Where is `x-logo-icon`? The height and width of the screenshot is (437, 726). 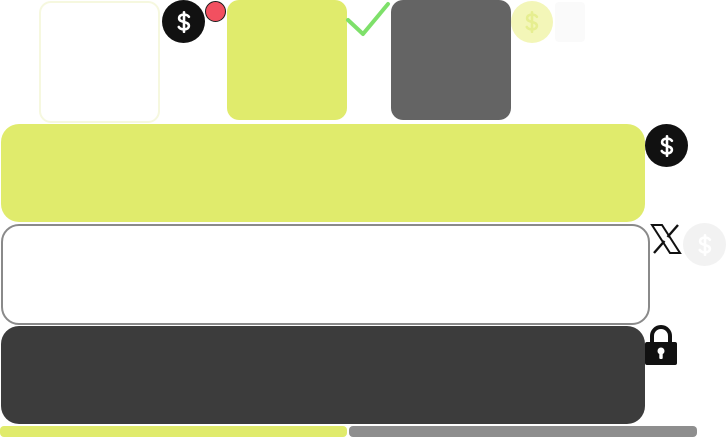
x-logo-icon is located at coordinates (666, 239).